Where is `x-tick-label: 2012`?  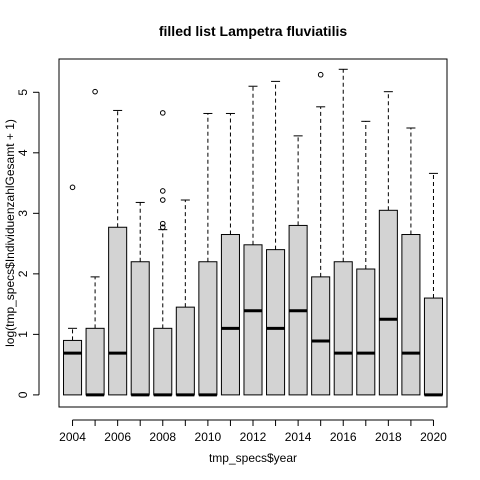
x-tick-label: 2012 is located at coordinates (253, 437).